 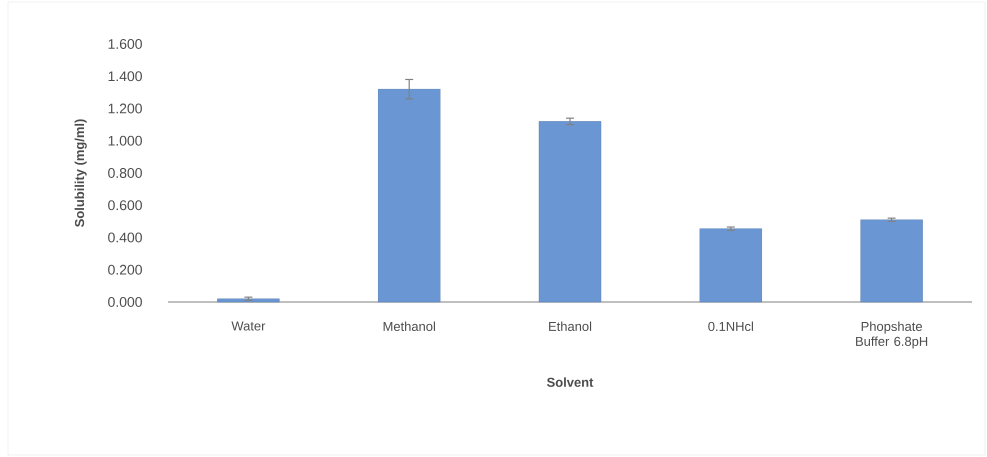 I want to click on y-tick-label: 1.000, so click(x=125, y=141).